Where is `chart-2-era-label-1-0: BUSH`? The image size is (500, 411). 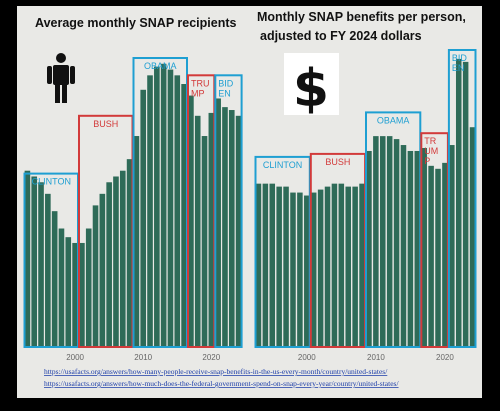
chart-2-era-label-1-0: BUSH is located at coordinates (337, 162).